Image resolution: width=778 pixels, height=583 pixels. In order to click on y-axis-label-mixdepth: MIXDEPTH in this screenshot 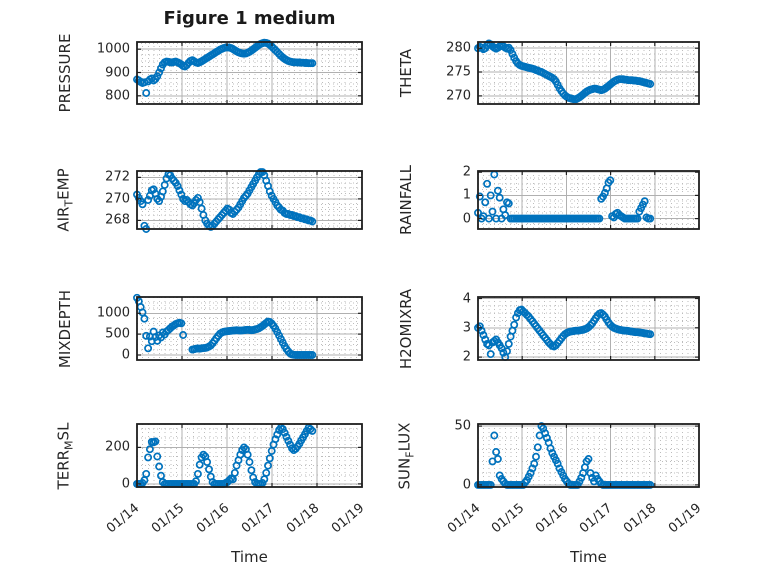, I will do `click(65, 328)`.